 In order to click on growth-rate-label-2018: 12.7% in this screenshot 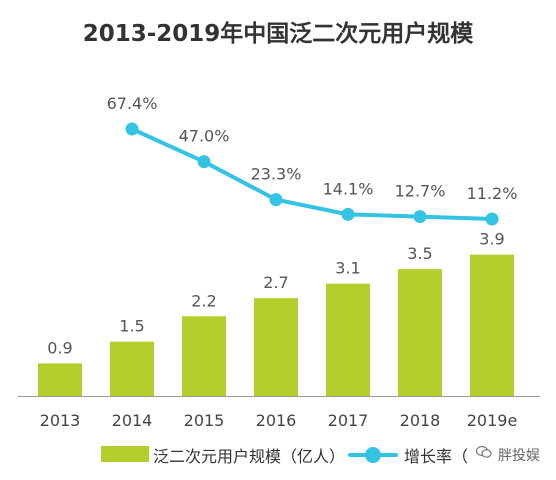, I will do `click(420, 191)`.